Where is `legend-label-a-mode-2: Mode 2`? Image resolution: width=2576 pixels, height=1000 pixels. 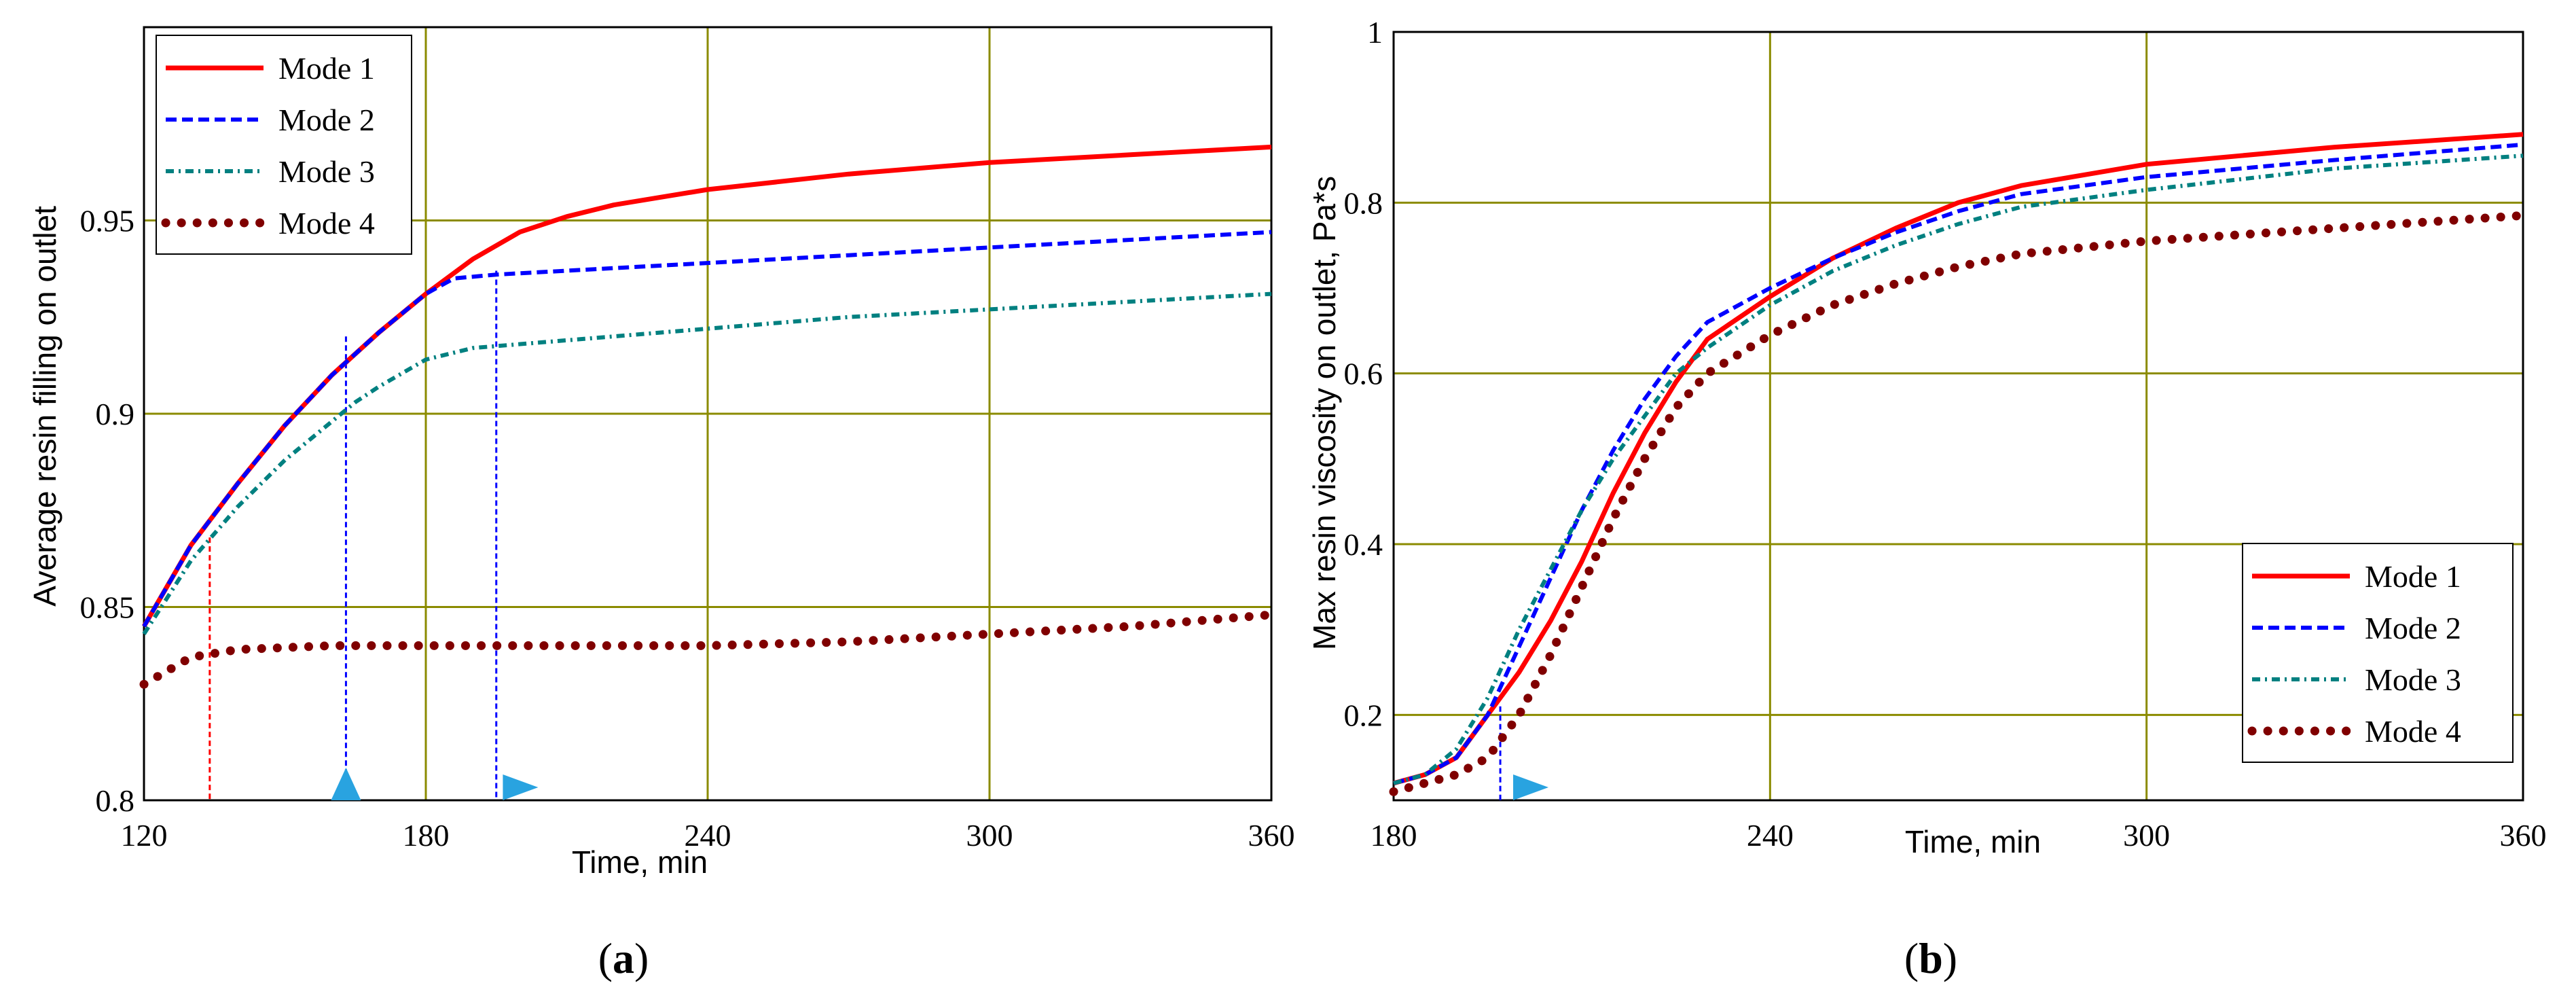 legend-label-a-mode-2: Mode 2 is located at coordinates (326, 120).